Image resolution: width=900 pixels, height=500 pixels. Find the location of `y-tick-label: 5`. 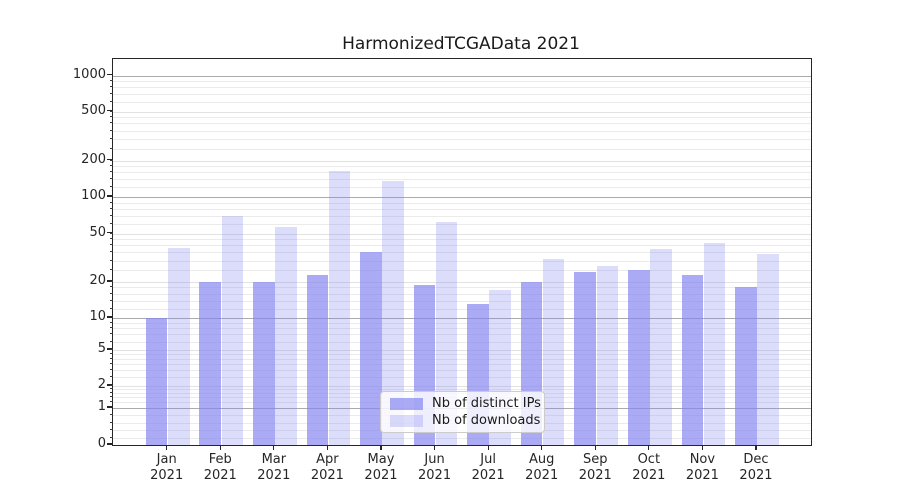

y-tick-label: 5 is located at coordinates (101, 348).